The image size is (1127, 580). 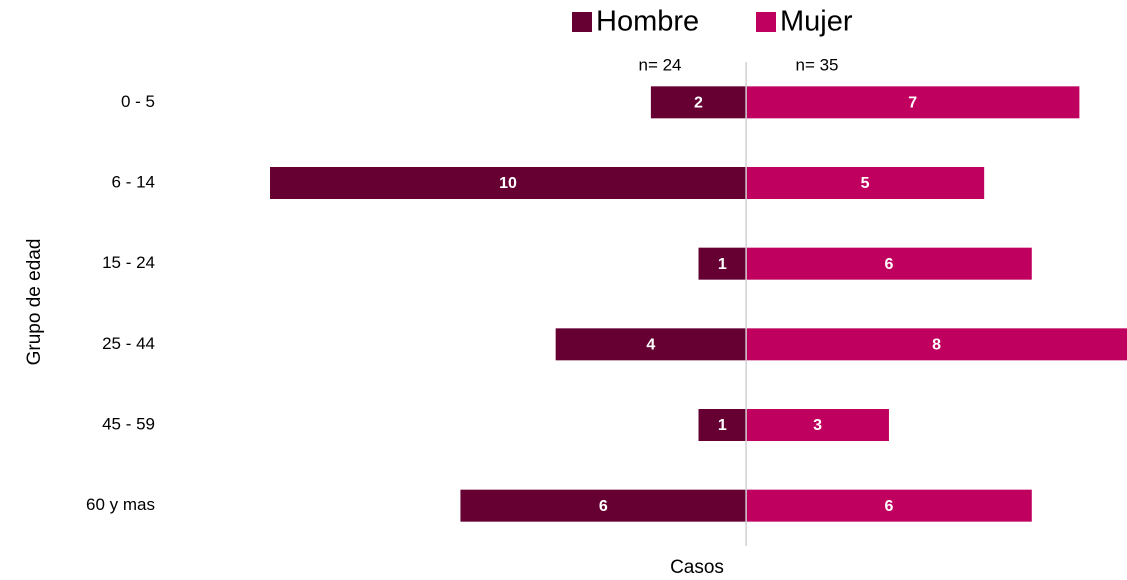 I want to click on data-label: 5, so click(x=865, y=183).